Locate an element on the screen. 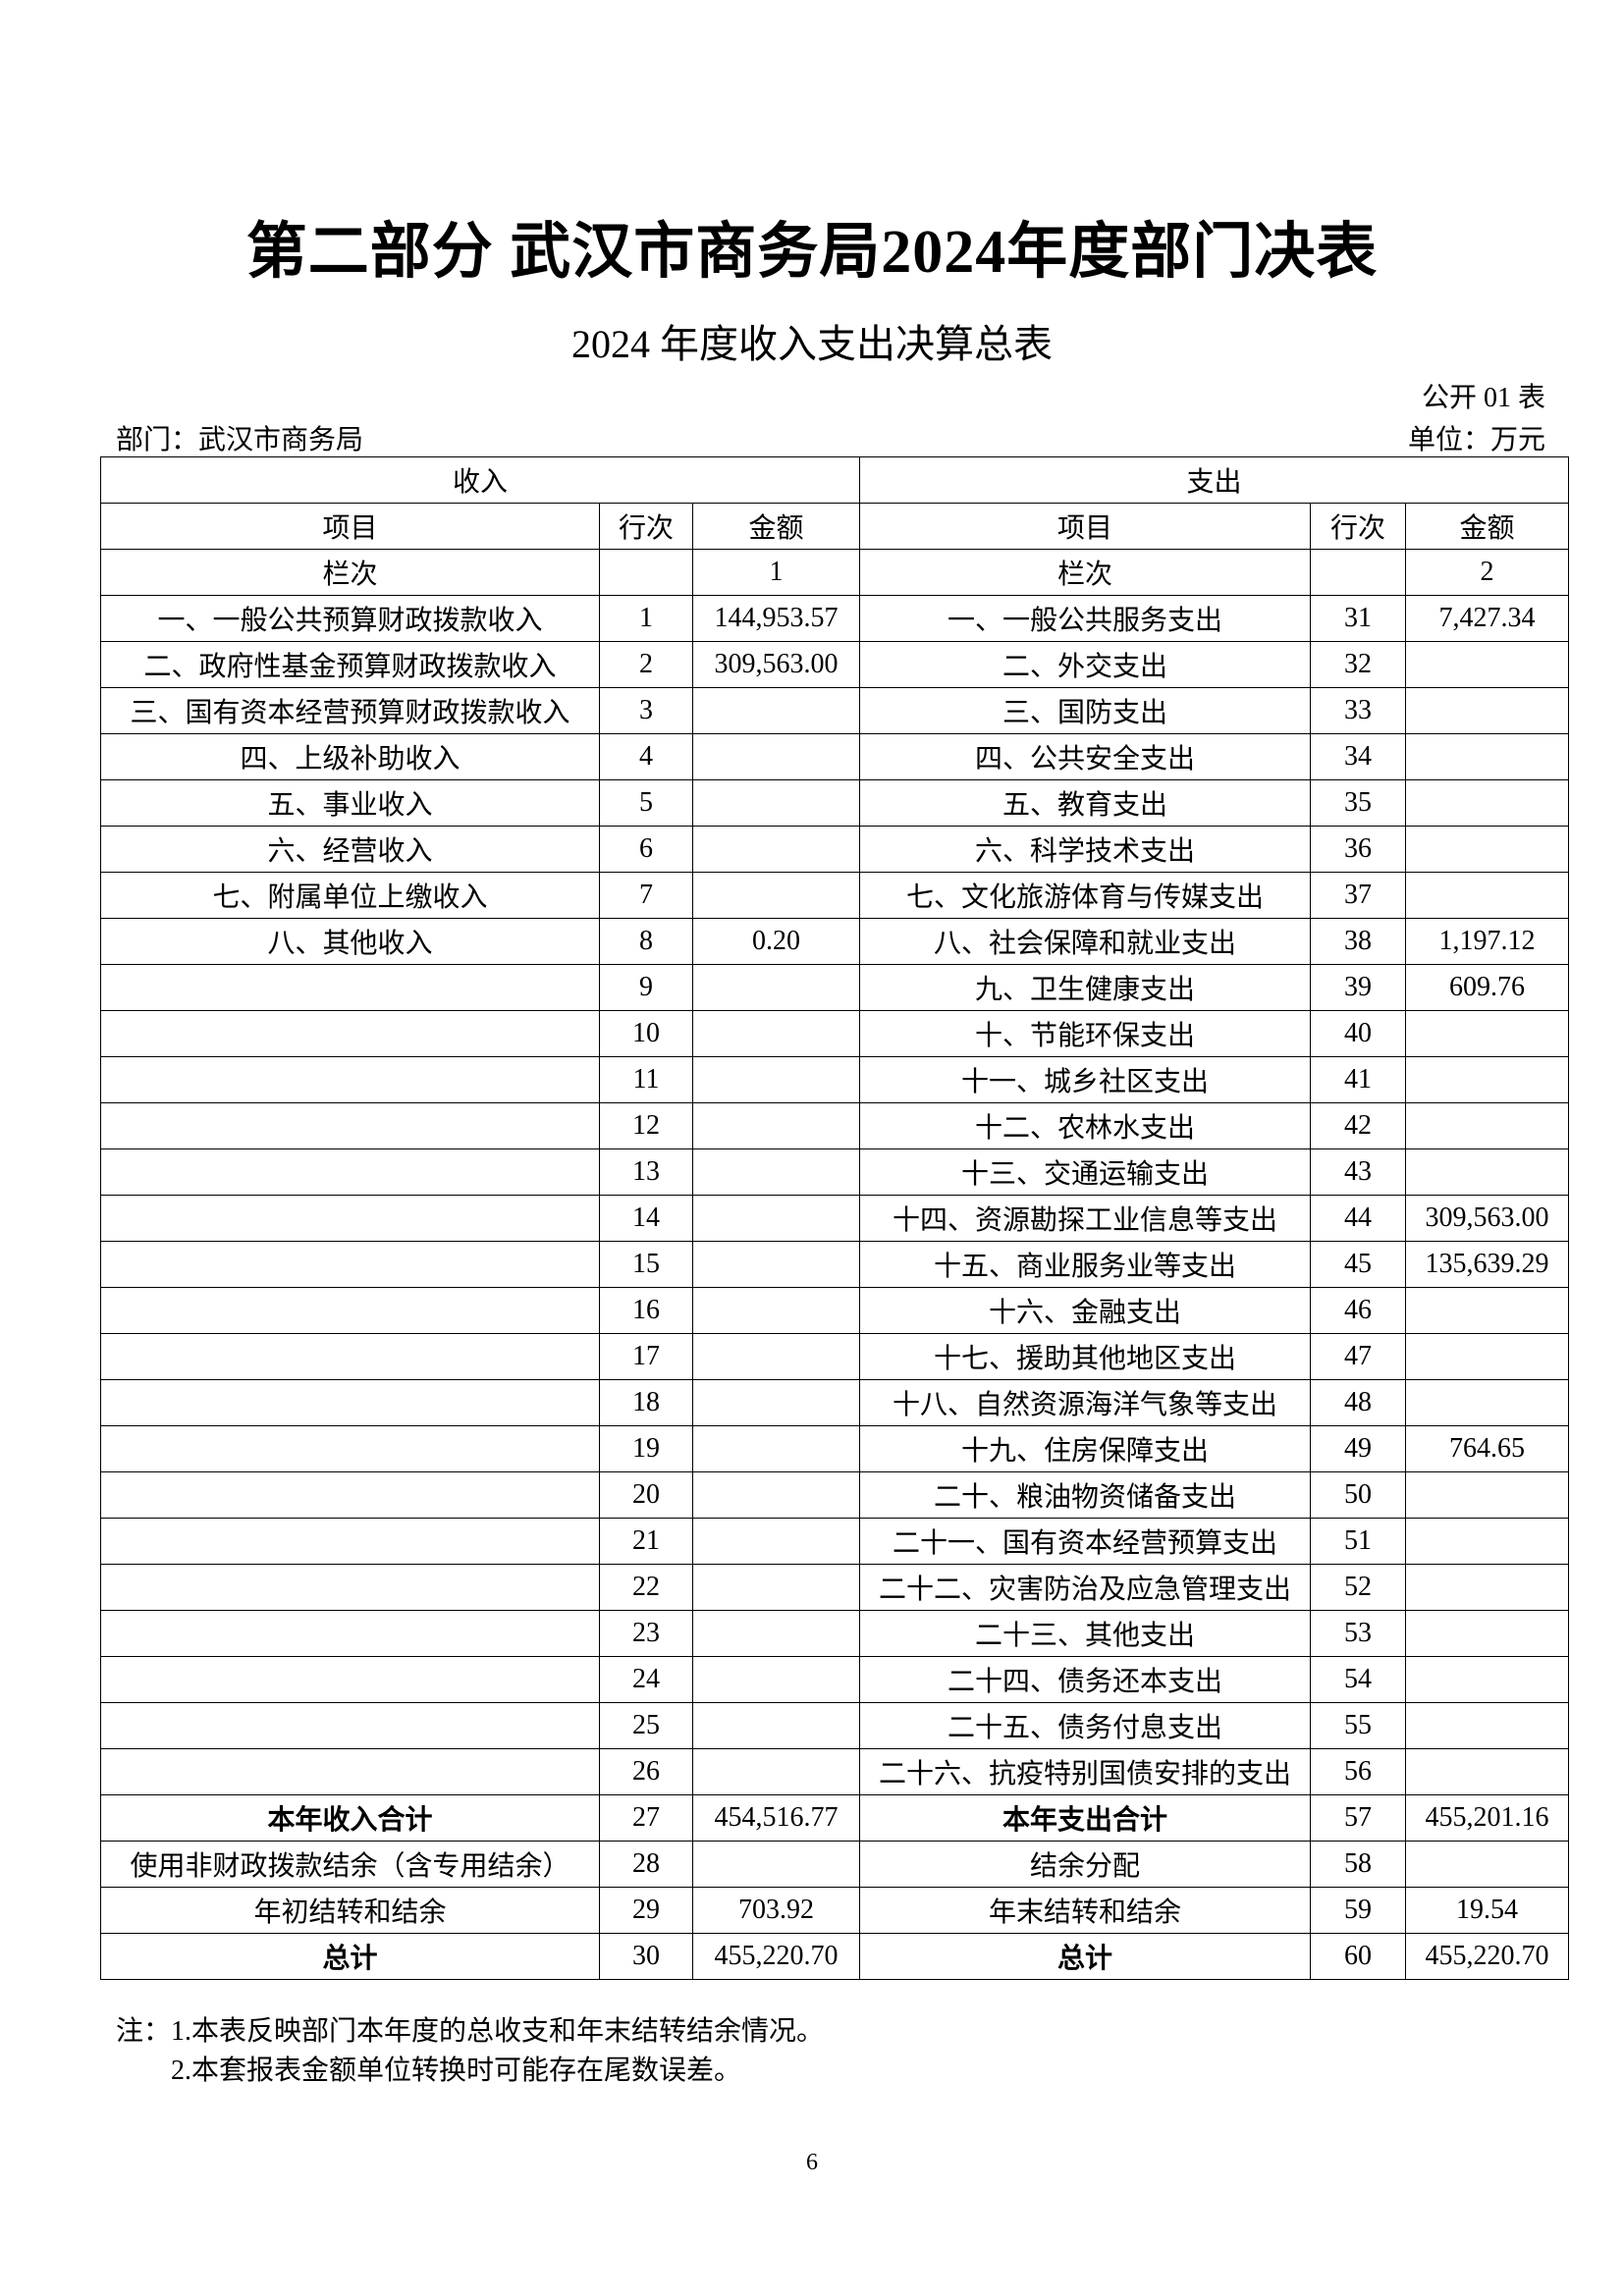 The width and height of the screenshot is (1624, 2296). expense-item: 十一、城乡社区支出 is located at coordinates (1085, 1079).